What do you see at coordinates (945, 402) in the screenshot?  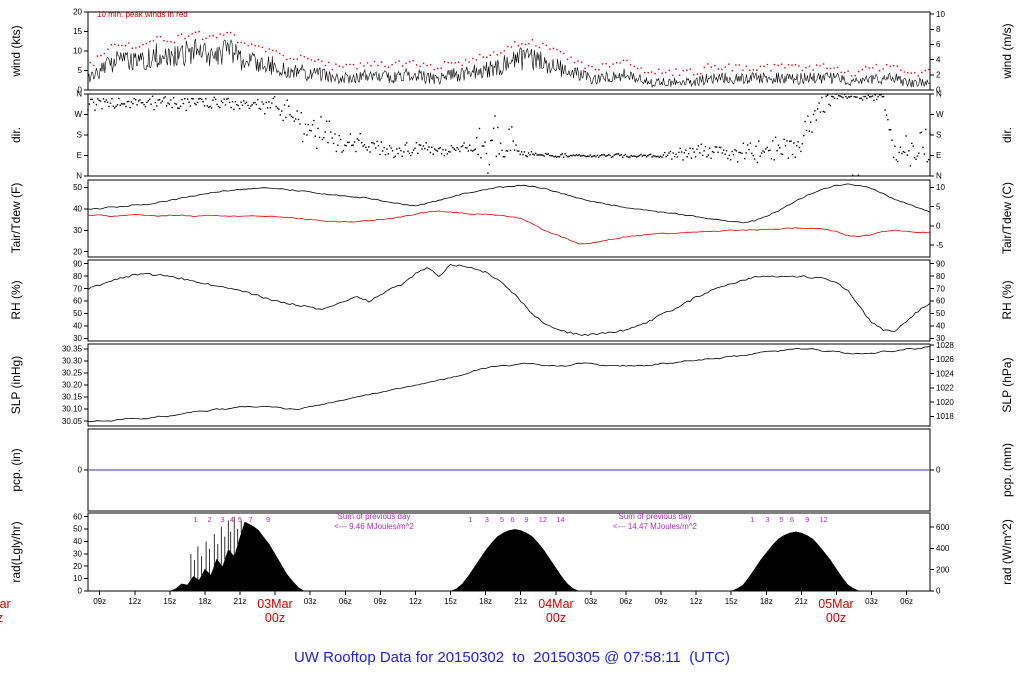 I see `tick-label: 1020` at bounding box center [945, 402].